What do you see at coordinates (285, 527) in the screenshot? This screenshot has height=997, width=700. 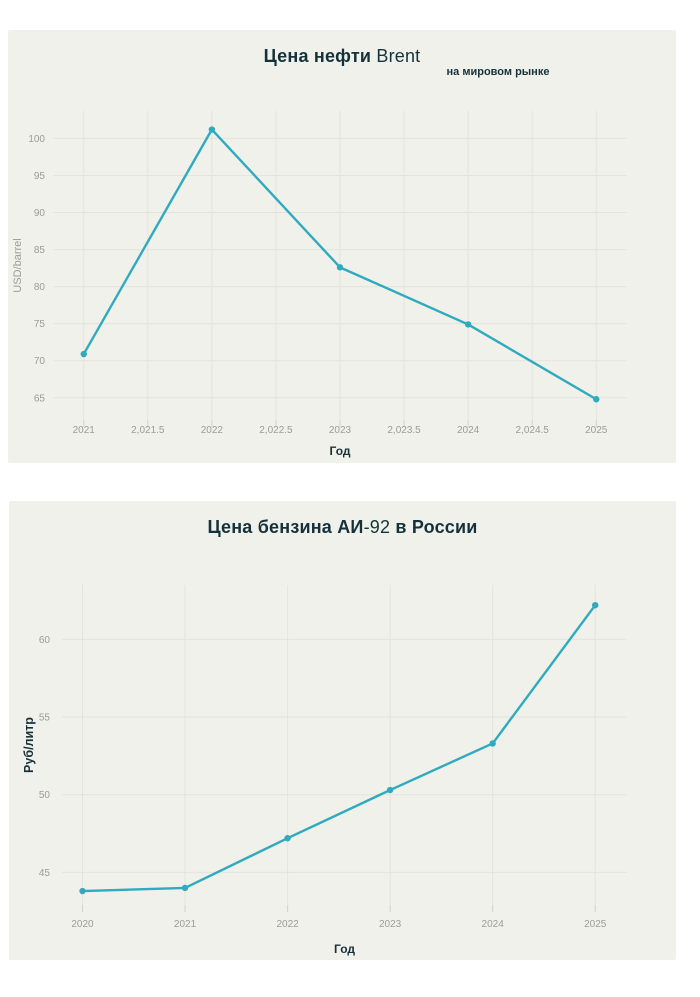 I see `title-segment: Цена бензина АИ` at bounding box center [285, 527].